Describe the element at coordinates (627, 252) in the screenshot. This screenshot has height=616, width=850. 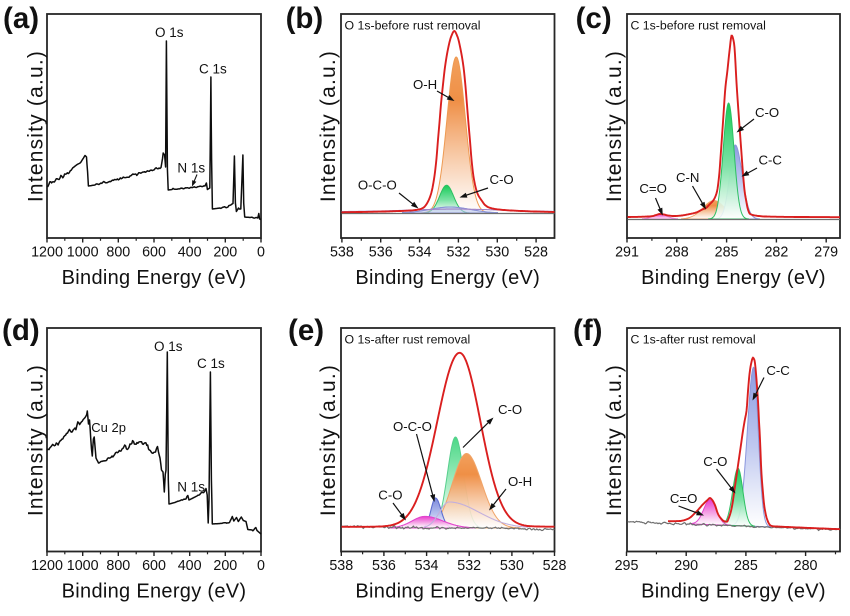
I see `svg-text: 291` at that location.